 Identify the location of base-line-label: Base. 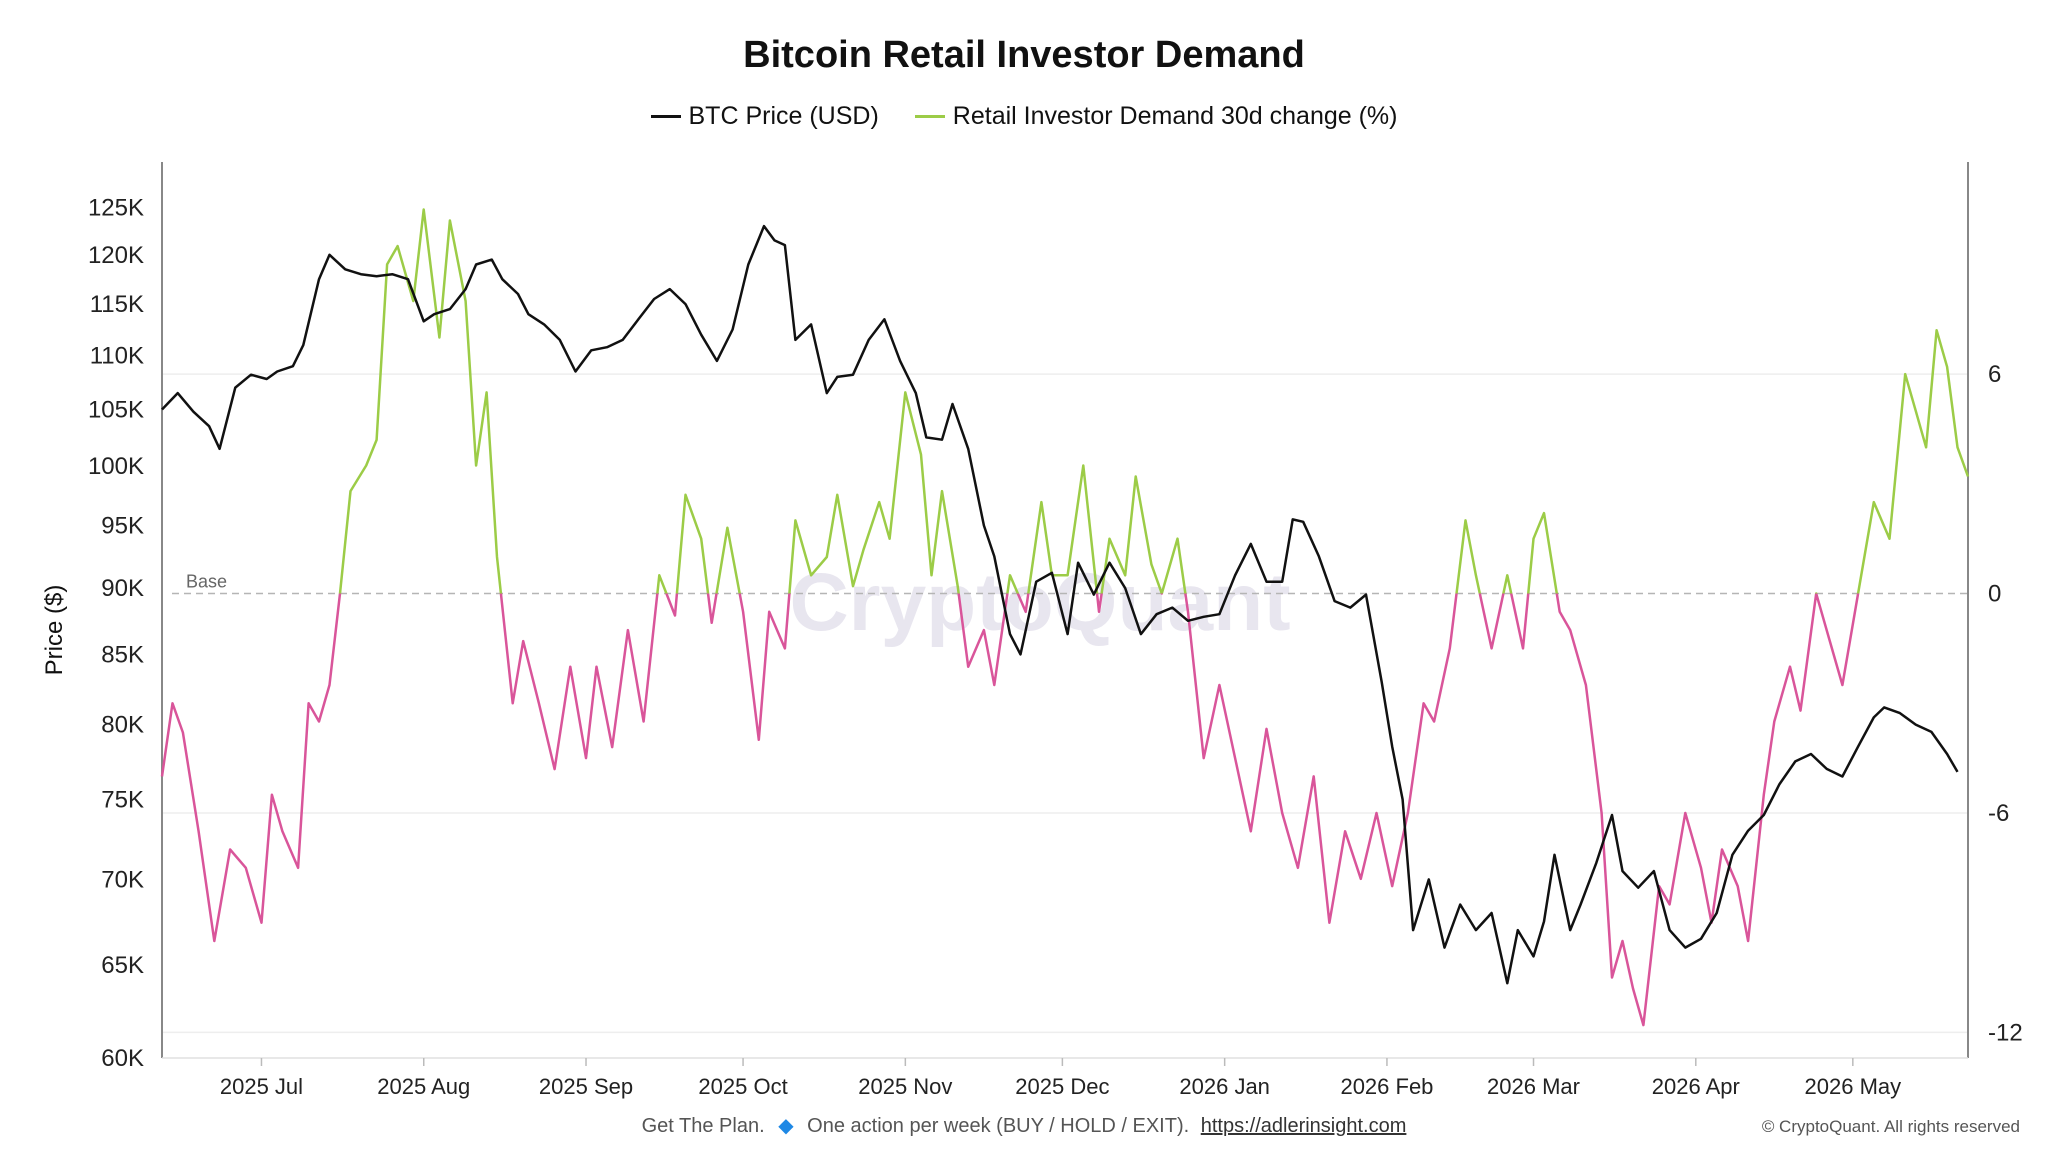
(206, 582).